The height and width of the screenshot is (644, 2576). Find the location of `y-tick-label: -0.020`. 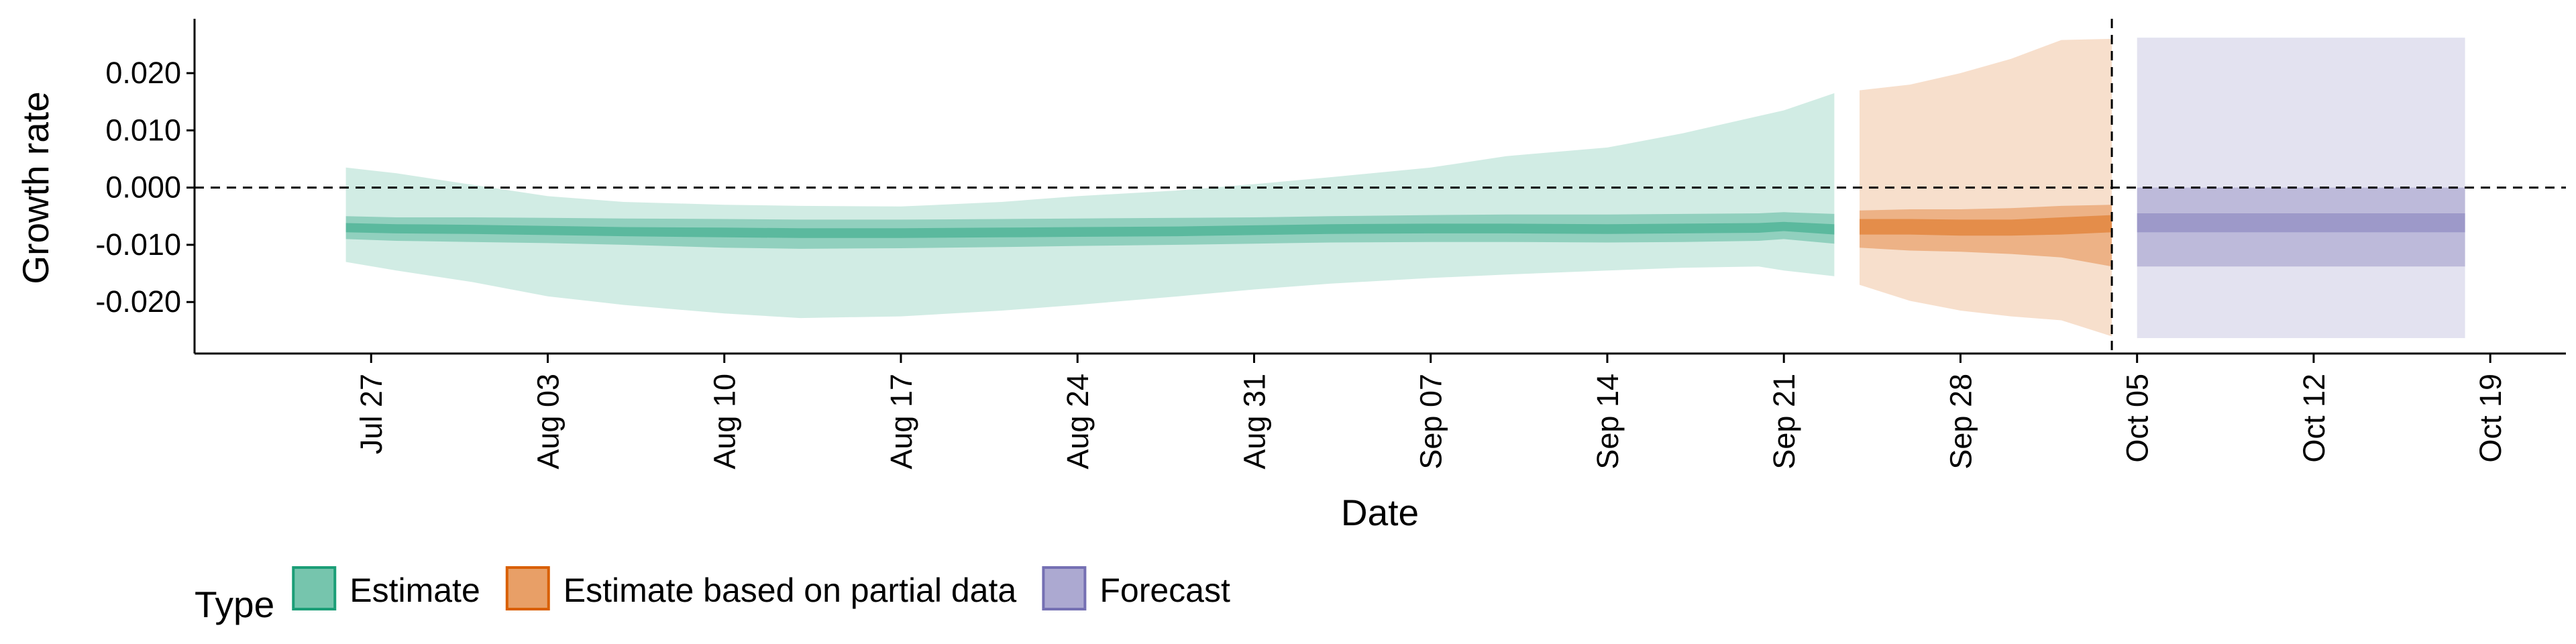

y-tick-label: -0.020 is located at coordinates (138, 301).